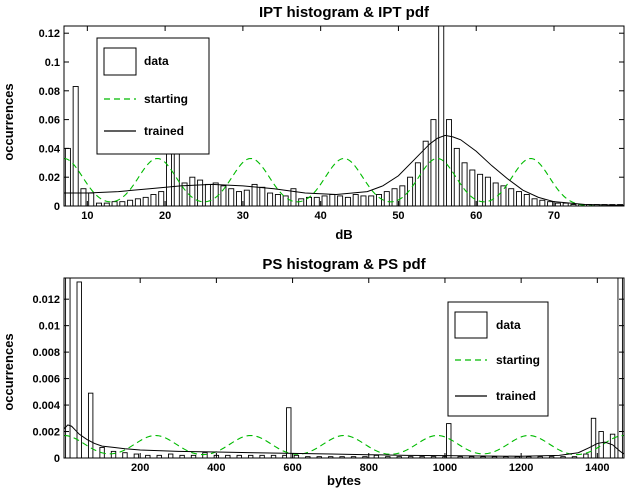  Describe the element at coordinates (140, 468) in the screenshot. I see `ps-x-tick-label: 200` at that location.